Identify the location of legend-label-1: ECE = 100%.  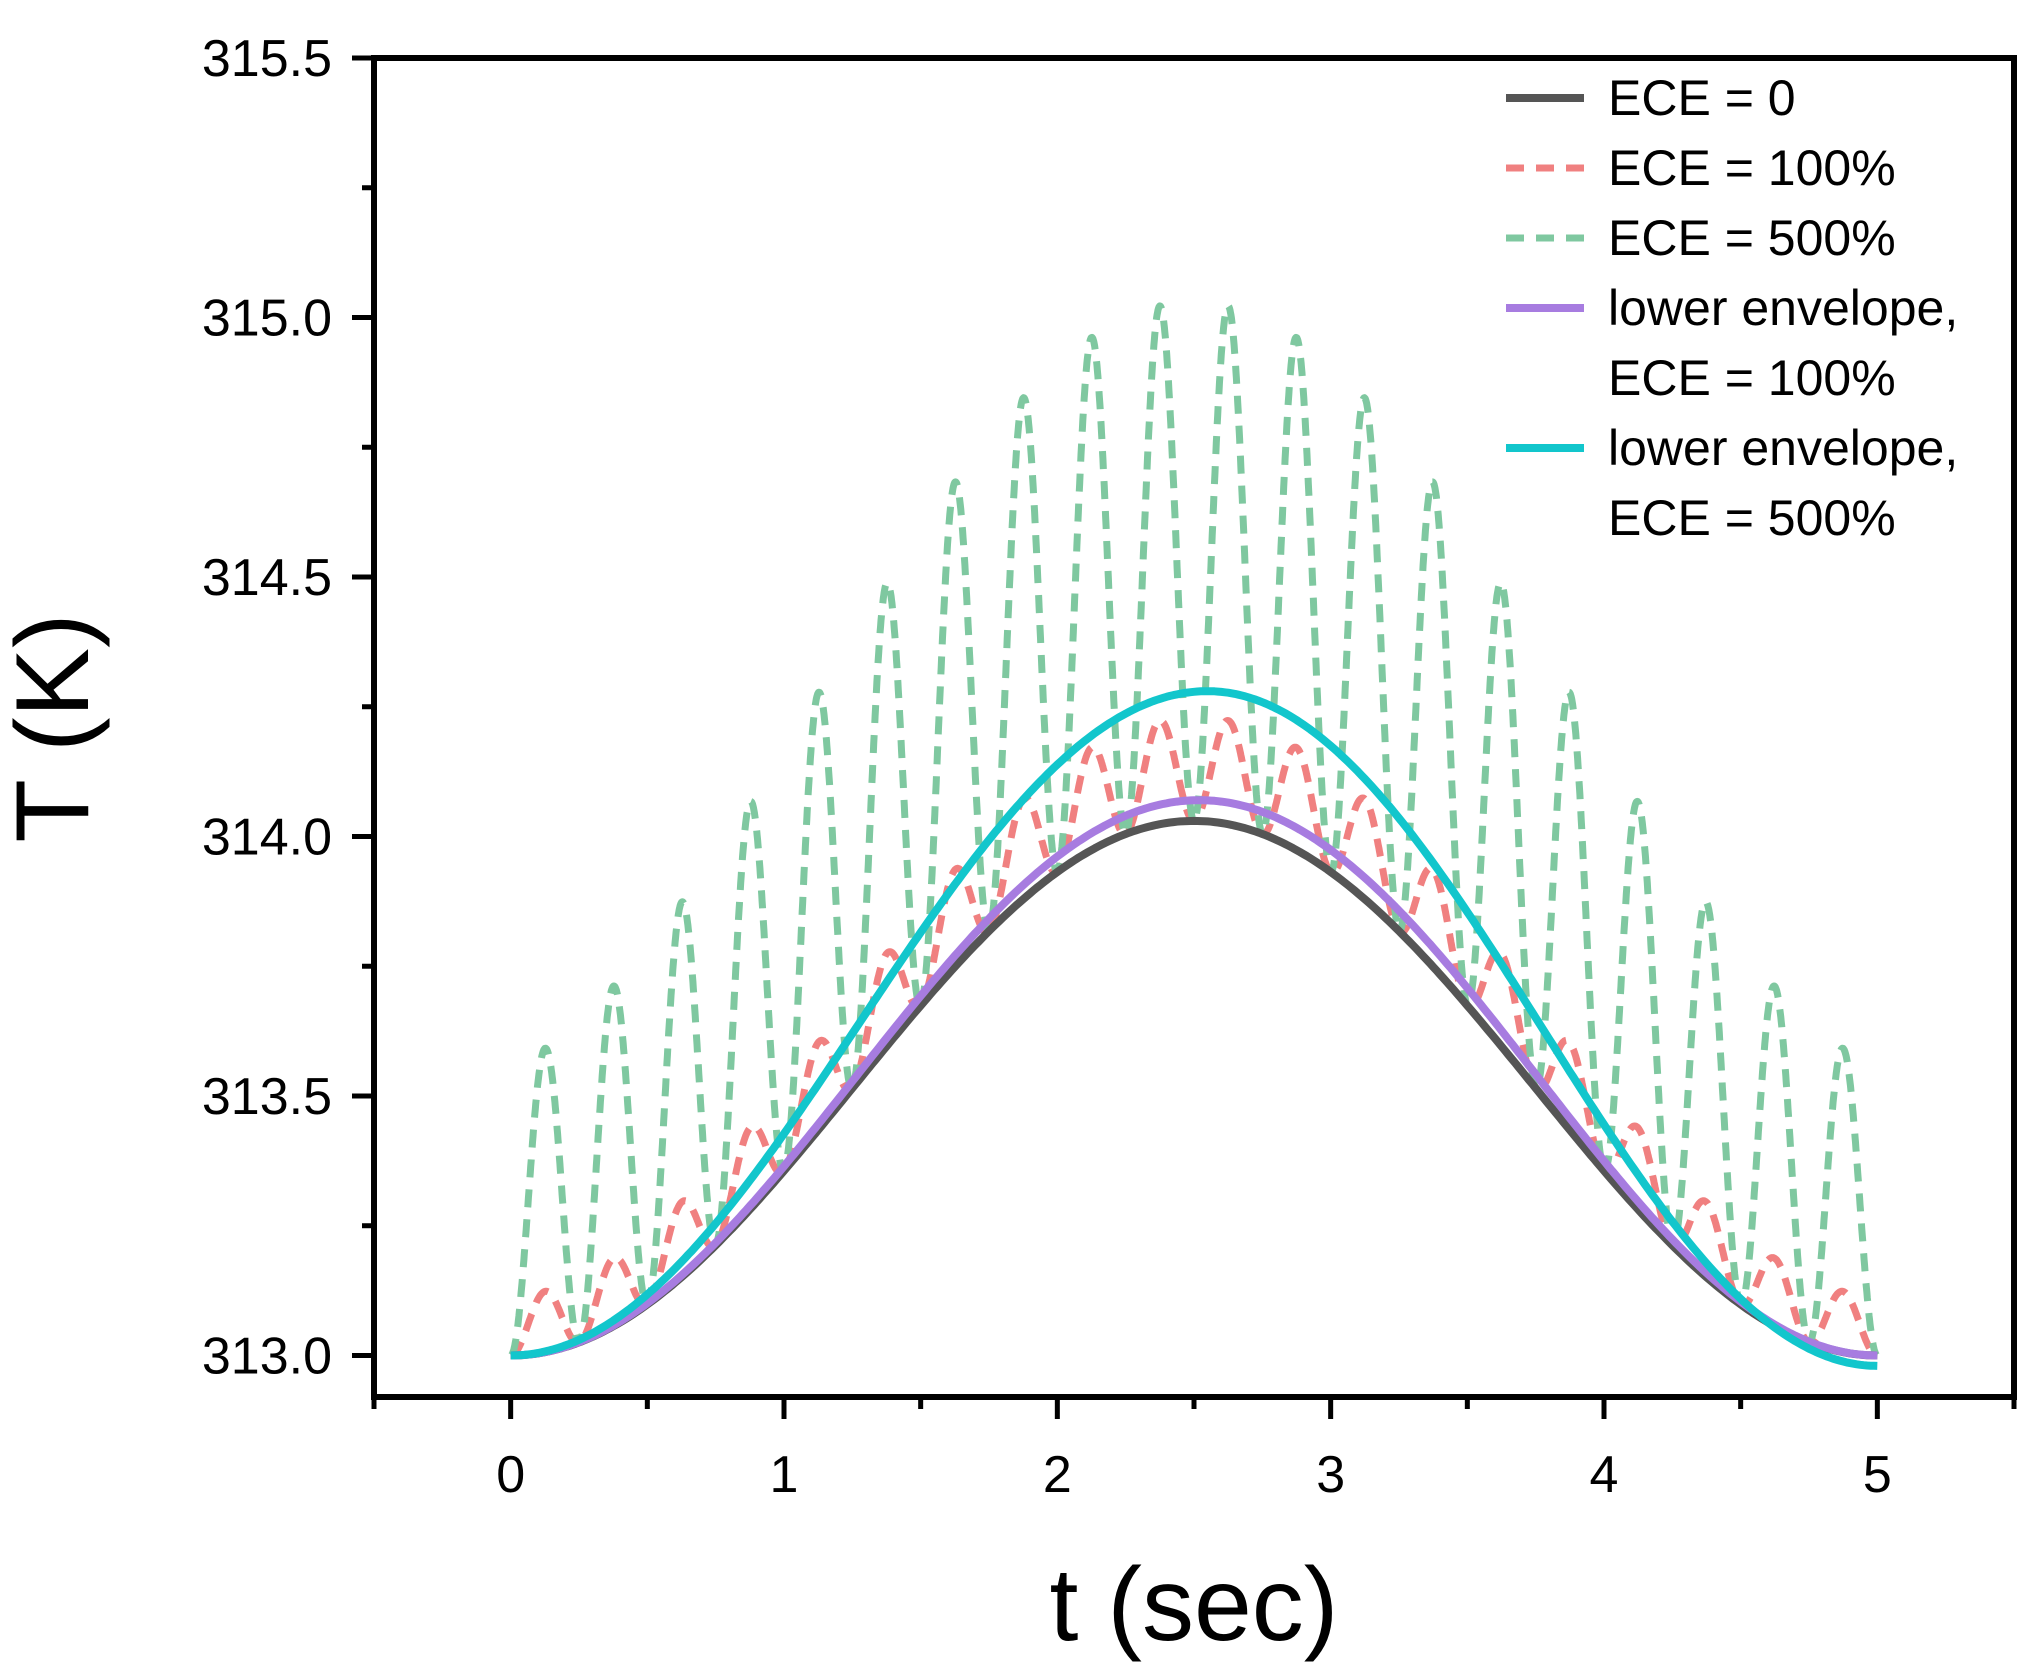
(1752, 168).